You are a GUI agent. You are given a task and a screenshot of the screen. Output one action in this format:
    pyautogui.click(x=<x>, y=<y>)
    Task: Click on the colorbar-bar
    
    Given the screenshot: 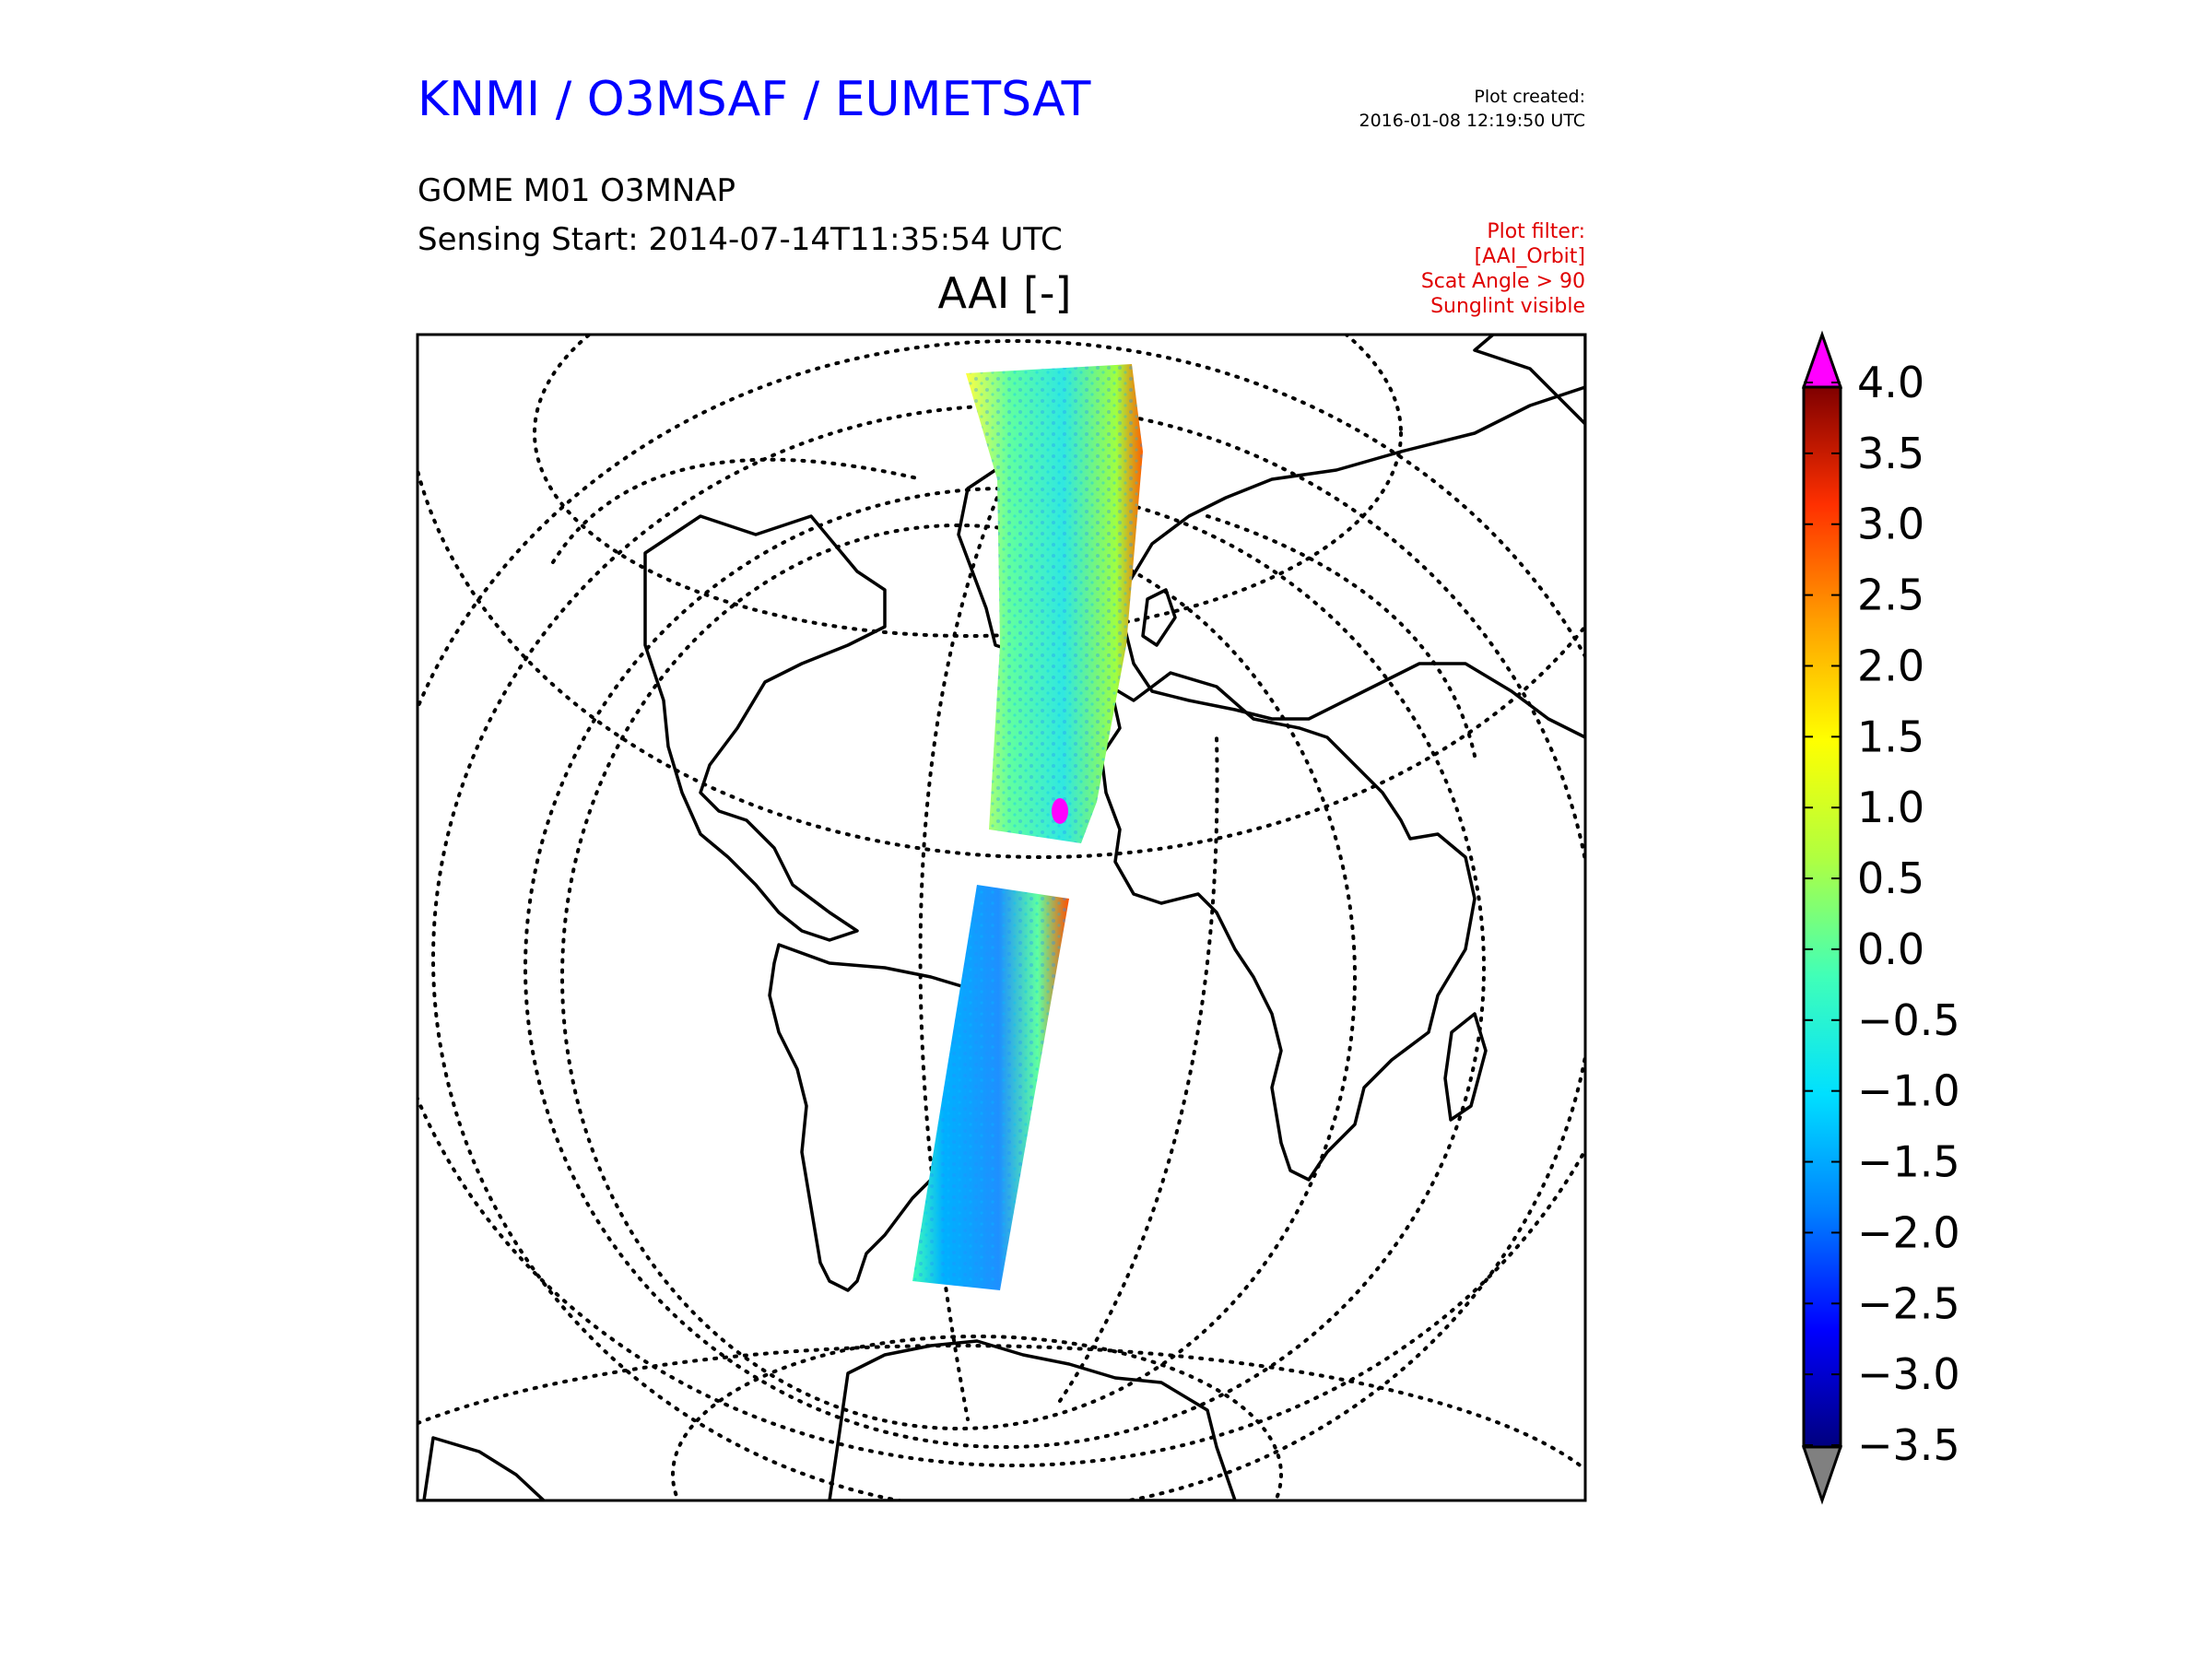 What is the action you would take?
    pyautogui.click(x=1822, y=917)
    